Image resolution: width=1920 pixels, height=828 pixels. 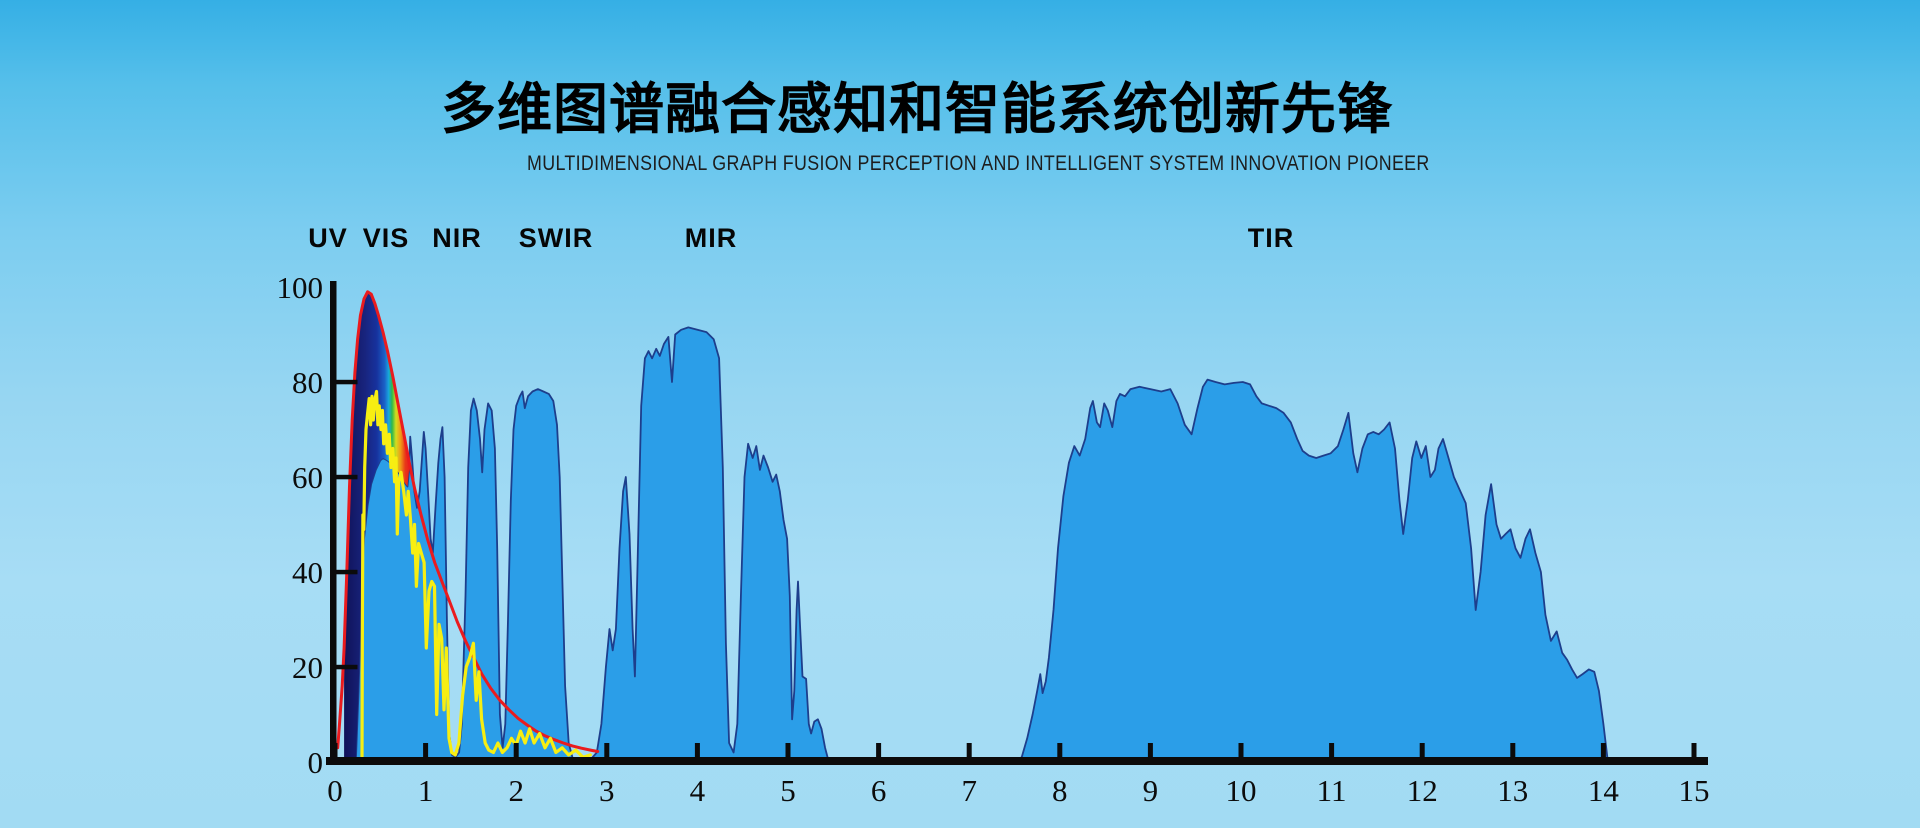 I want to click on y-tick-label: 20, so click(x=307, y=667).